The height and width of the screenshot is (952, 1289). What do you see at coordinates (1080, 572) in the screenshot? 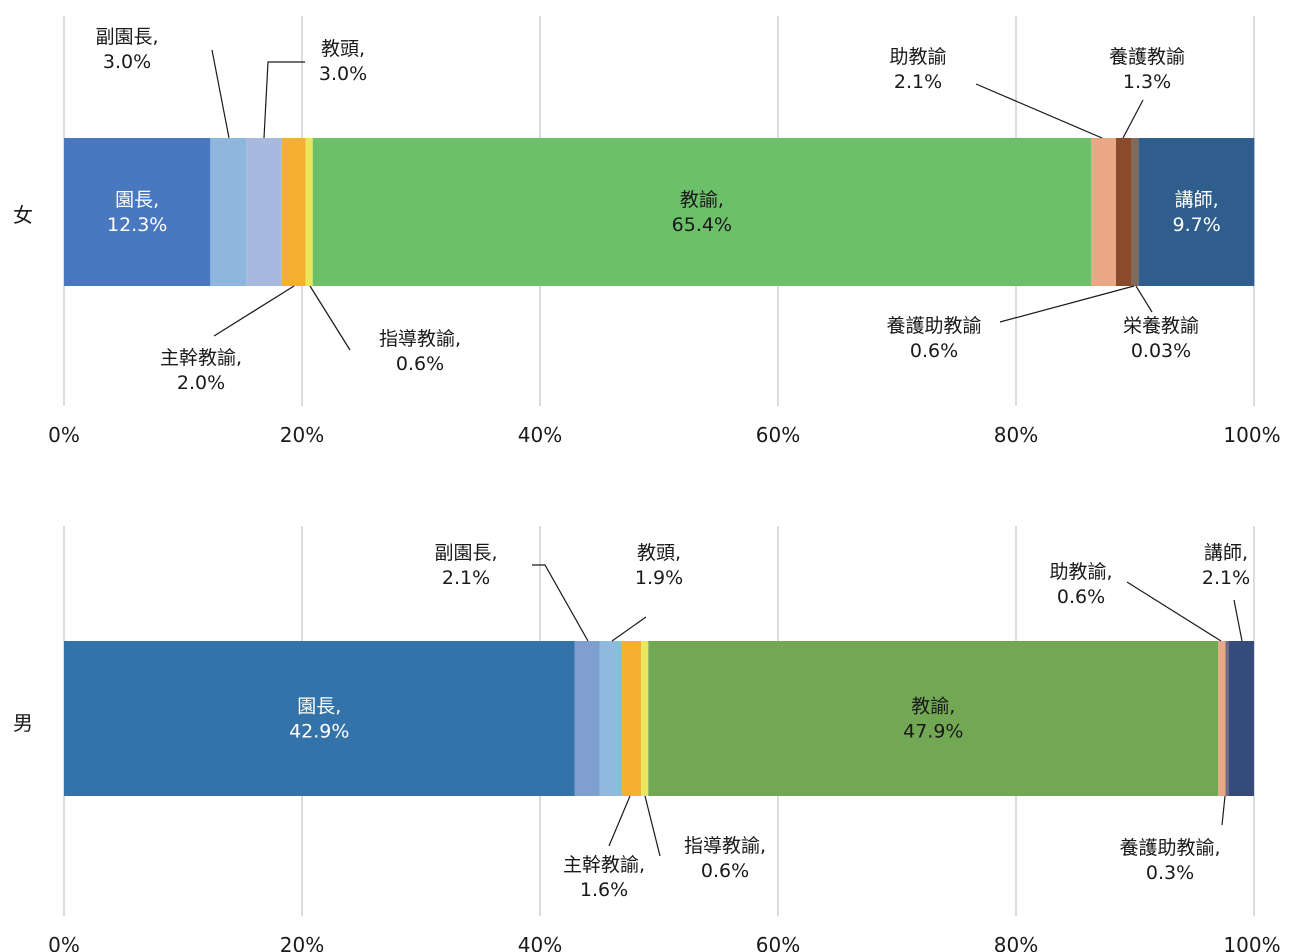
I see `callout-label-line: 助教諭,` at bounding box center [1080, 572].